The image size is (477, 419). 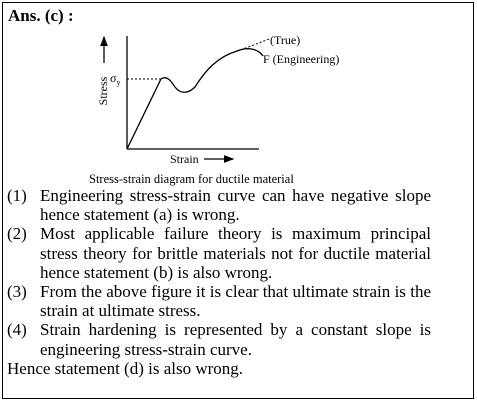 What do you see at coordinates (41, 15) in the screenshot?
I see `answer-title: Ans. (c) :` at bounding box center [41, 15].